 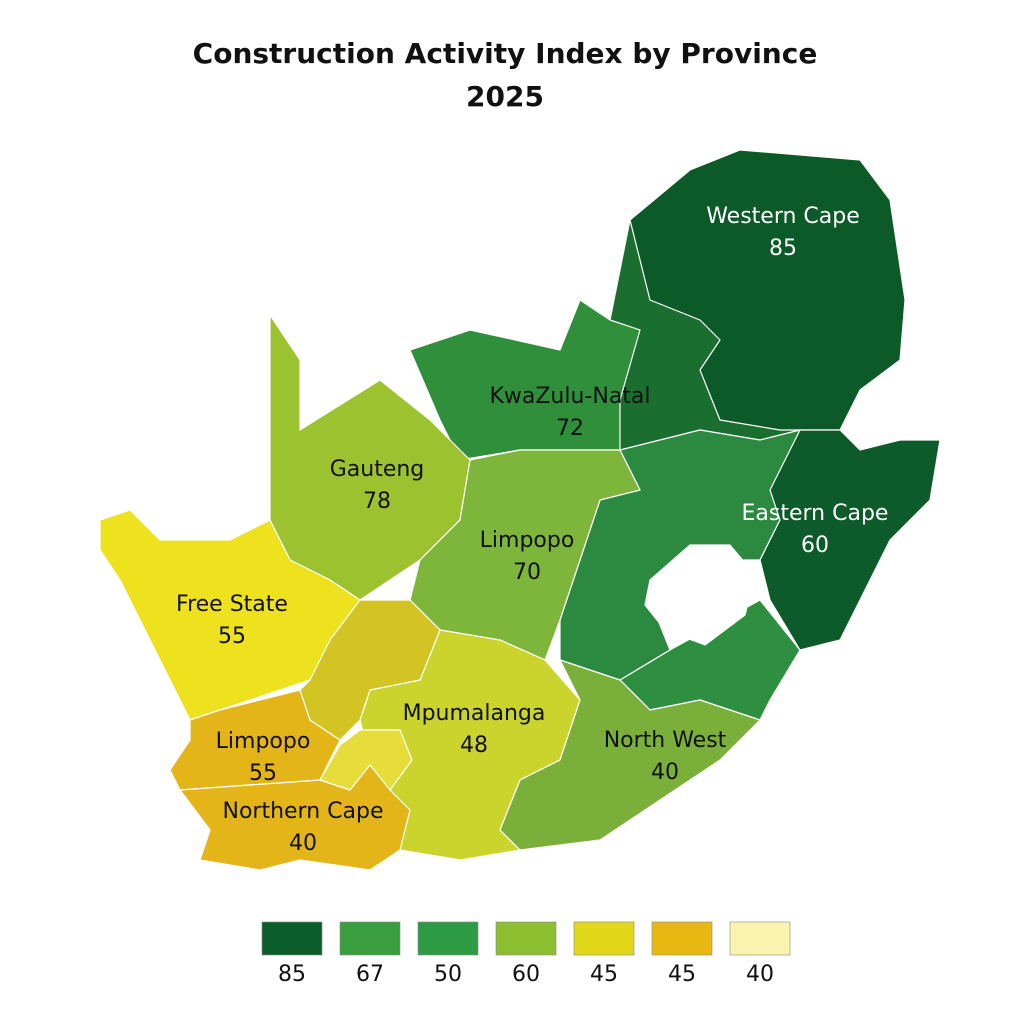 What do you see at coordinates (665, 740) in the screenshot?
I see `region-name: North West` at bounding box center [665, 740].